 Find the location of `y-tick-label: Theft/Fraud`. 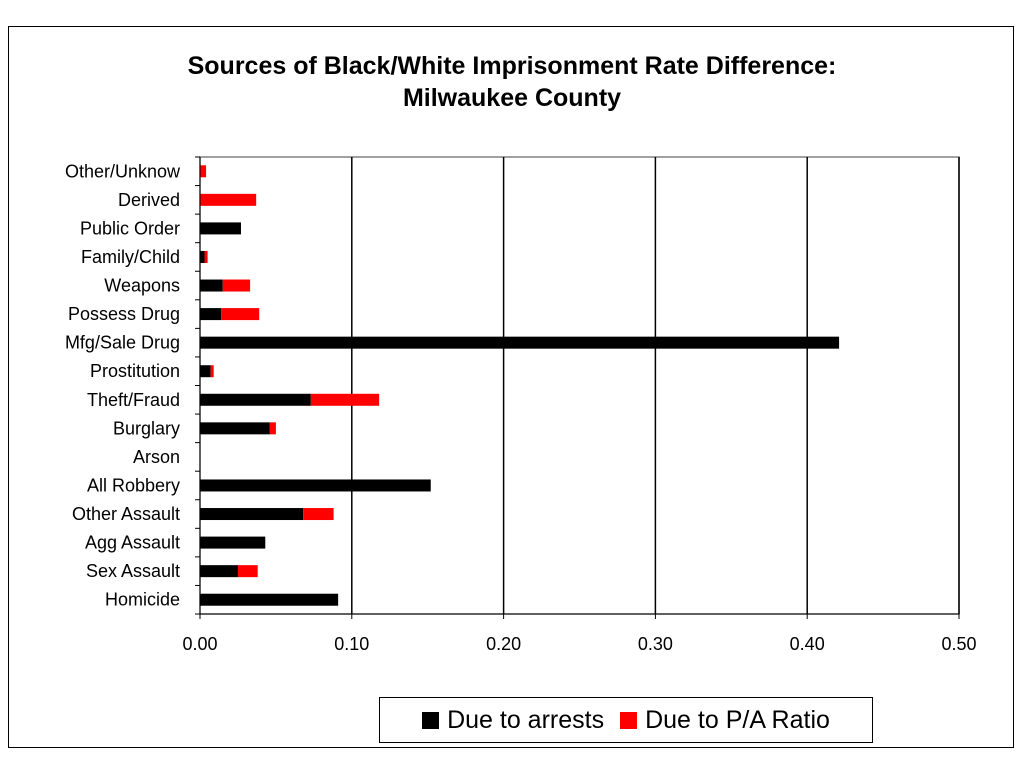

y-tick-label: Theft/Fraud is located at coordinates (133, 400).